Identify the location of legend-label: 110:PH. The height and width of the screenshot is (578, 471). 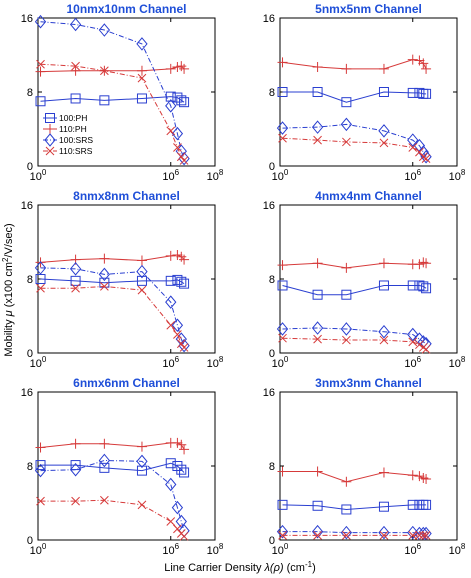
(73, 129).